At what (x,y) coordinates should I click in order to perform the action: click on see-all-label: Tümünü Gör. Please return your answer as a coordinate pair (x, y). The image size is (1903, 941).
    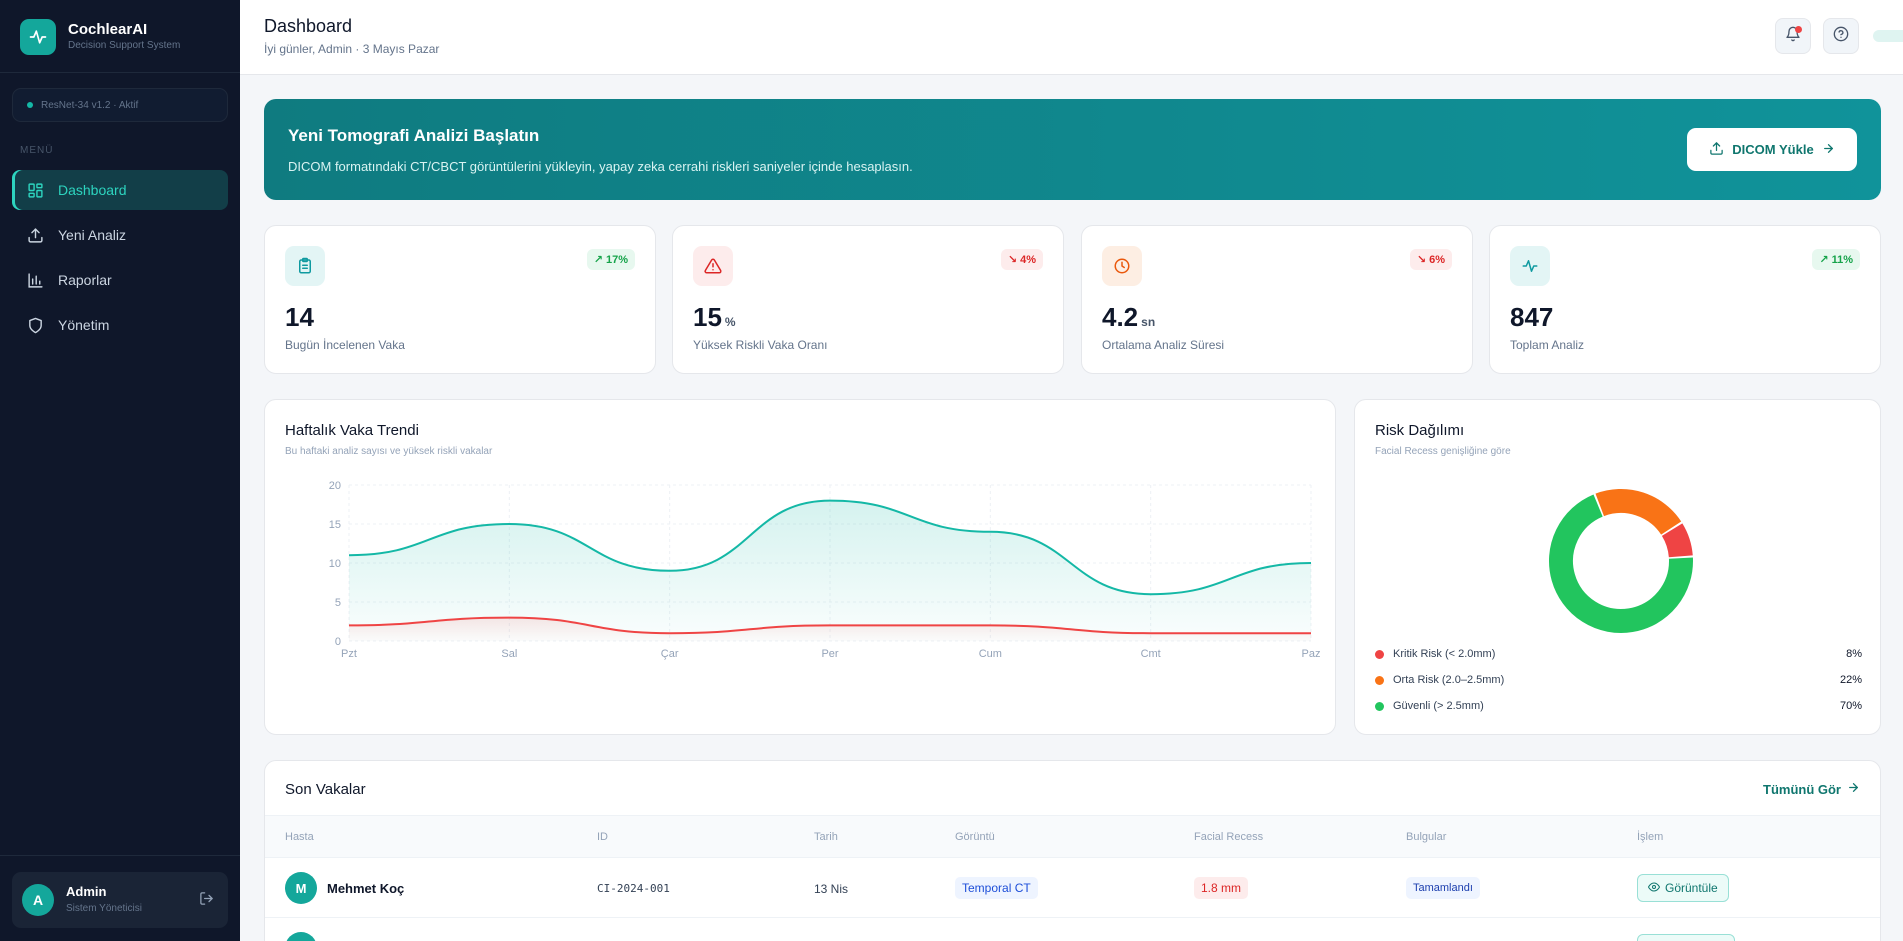
    Looking at the image, I should click on (1802, 789).